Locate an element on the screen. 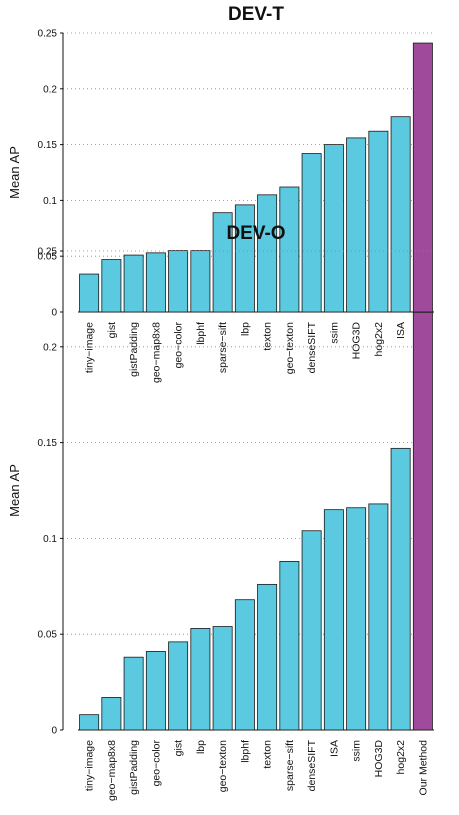 This screenshot has width=459, height=815. chart-title: DEV-O is located at coordinates (255, 233).